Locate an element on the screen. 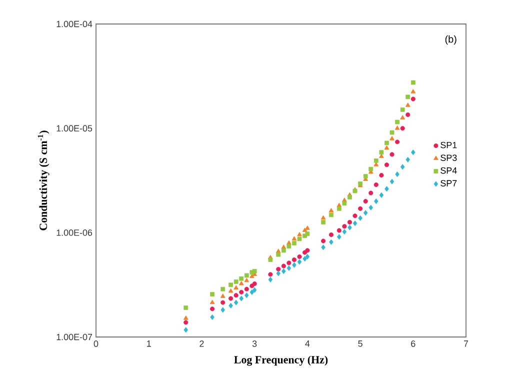 The height and width of the screenshot is (389, 513). x-tick-label: 5 is located at coordinates (360, 343).